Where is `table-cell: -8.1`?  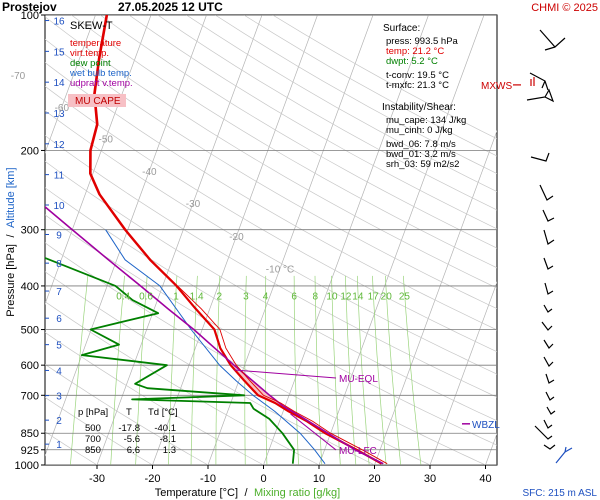 table-cell: -8.1 is located at coordinates (168, 439).